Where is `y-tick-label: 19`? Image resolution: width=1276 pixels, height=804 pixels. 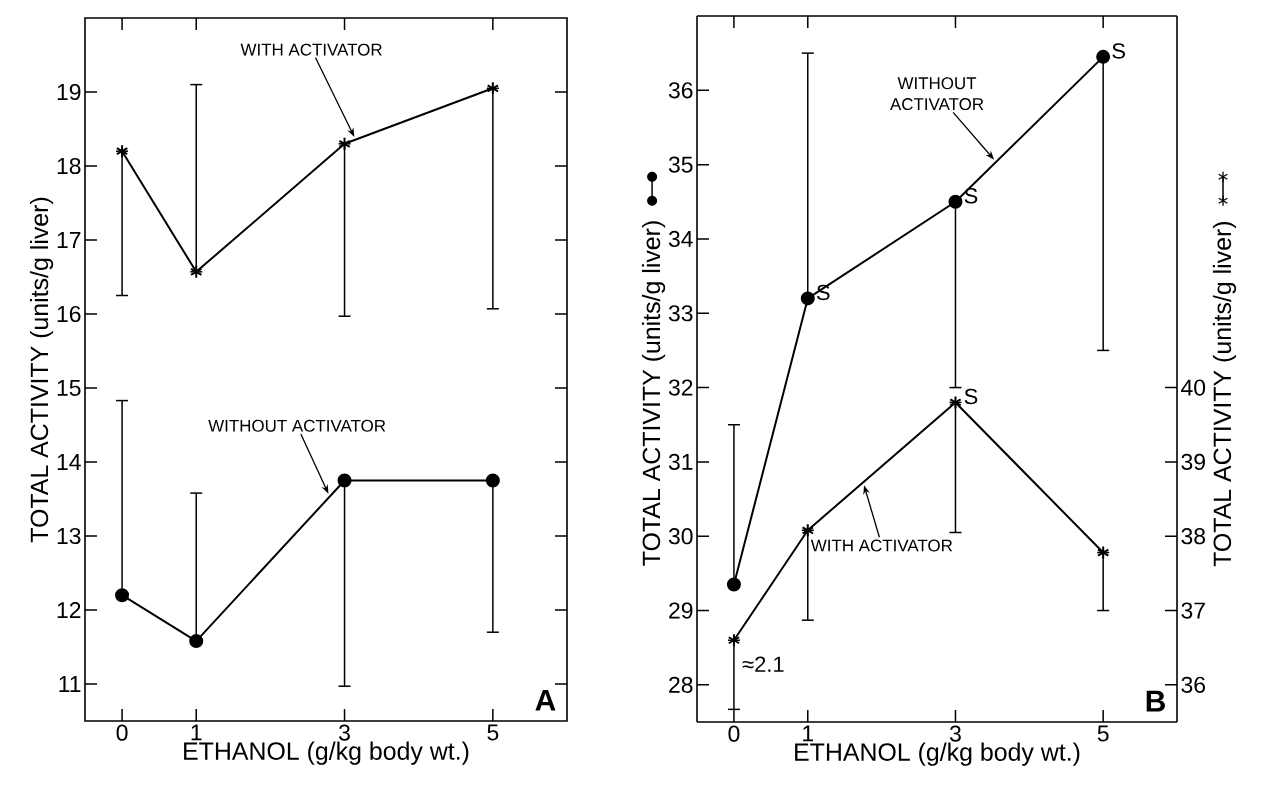
y-tick-label: 19 is located at coordinates (69, 92).